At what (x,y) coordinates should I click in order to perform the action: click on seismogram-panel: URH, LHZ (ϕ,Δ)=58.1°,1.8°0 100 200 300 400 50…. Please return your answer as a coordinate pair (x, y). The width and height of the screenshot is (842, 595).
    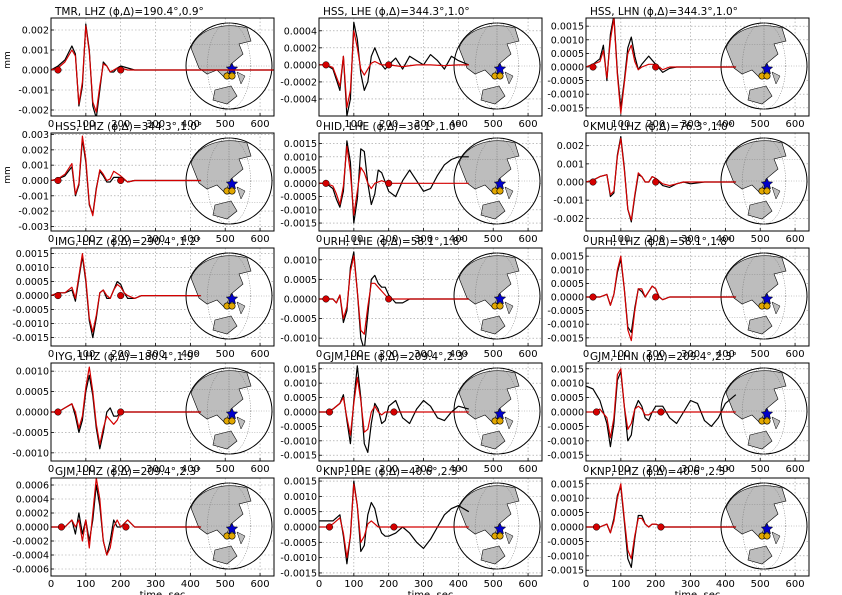
    Looking at the image, I should click on (678, 298).